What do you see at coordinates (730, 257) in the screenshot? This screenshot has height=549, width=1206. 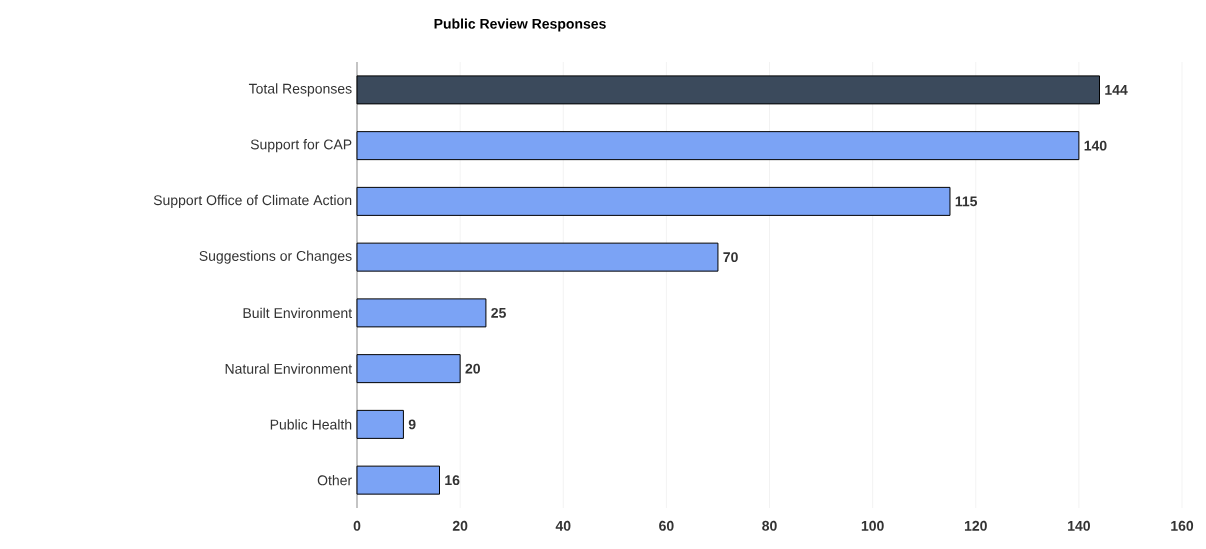 I see `data-label: 70` at bounding box center [730, 257].